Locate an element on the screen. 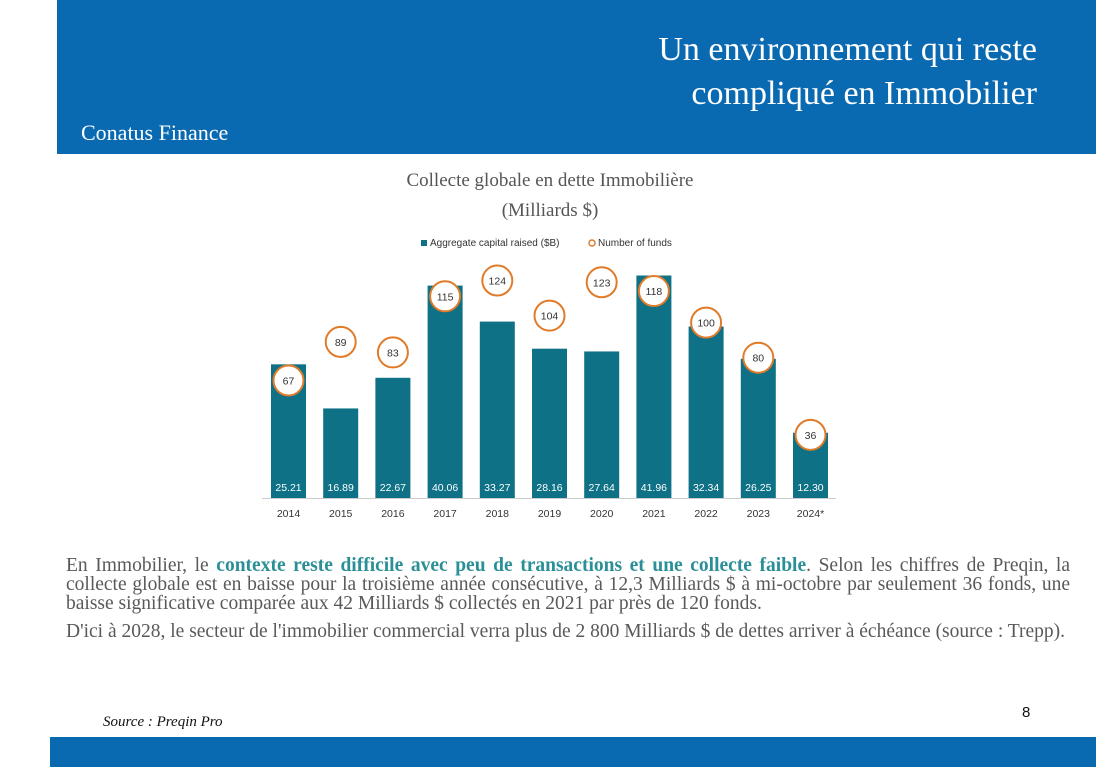 The width and height of the screenshot is (1096, 767). funds-marker-2022 is located at coordinates (706, 322).